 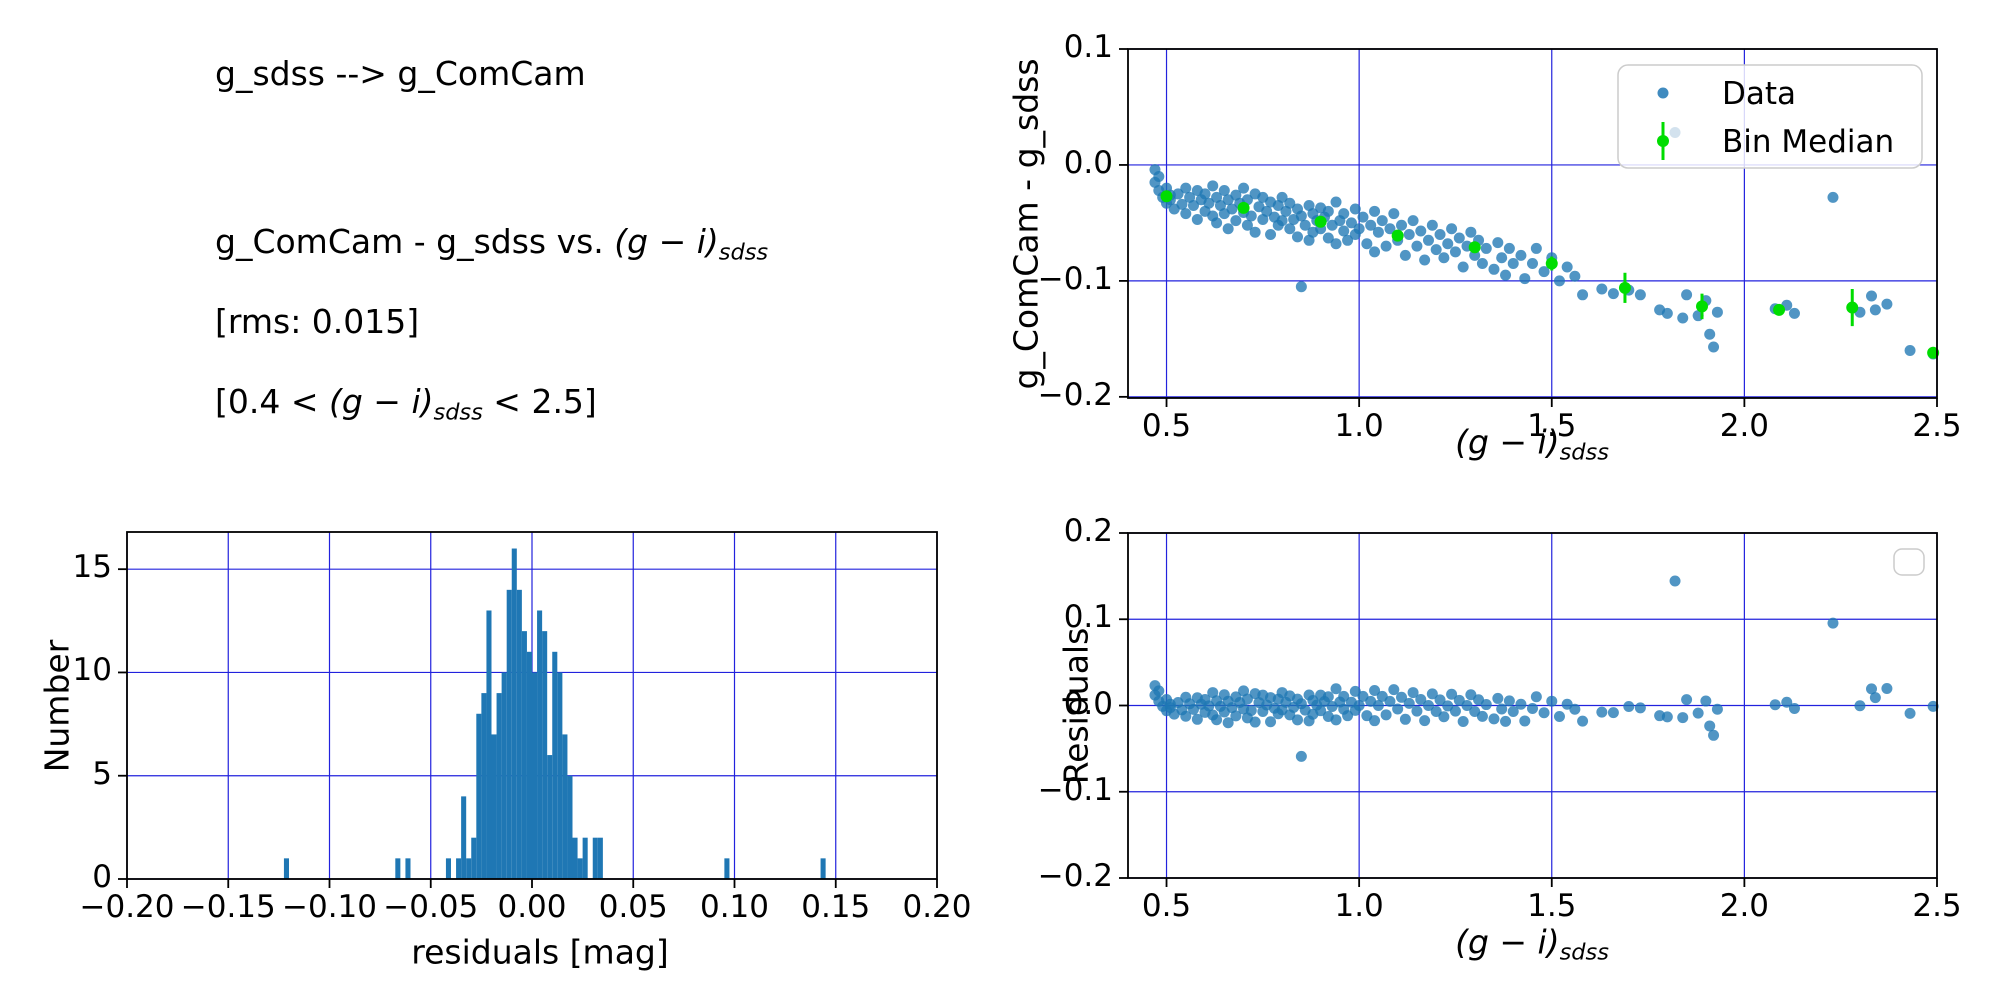 I want to click on residuals-empty-legend, so click(x=1909, y=562).